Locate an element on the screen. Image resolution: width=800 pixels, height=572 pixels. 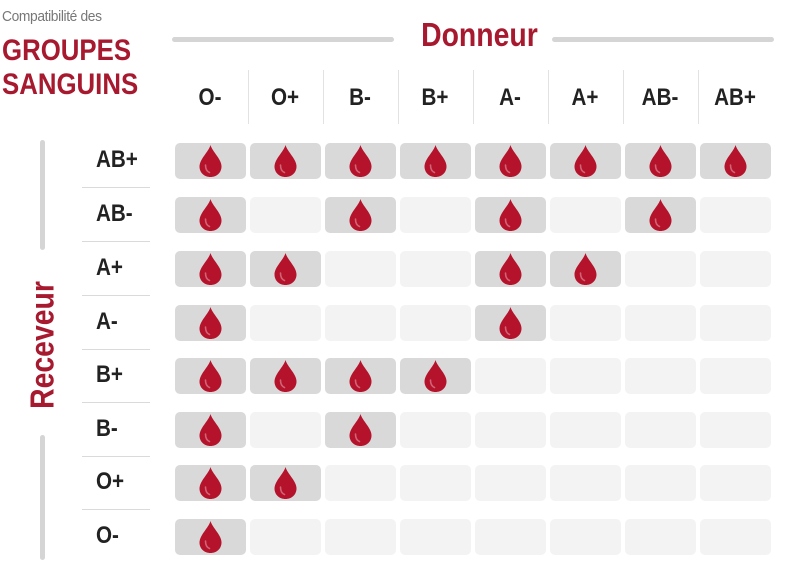
recipient-row-header: B- is located at coordinates (107, 428).